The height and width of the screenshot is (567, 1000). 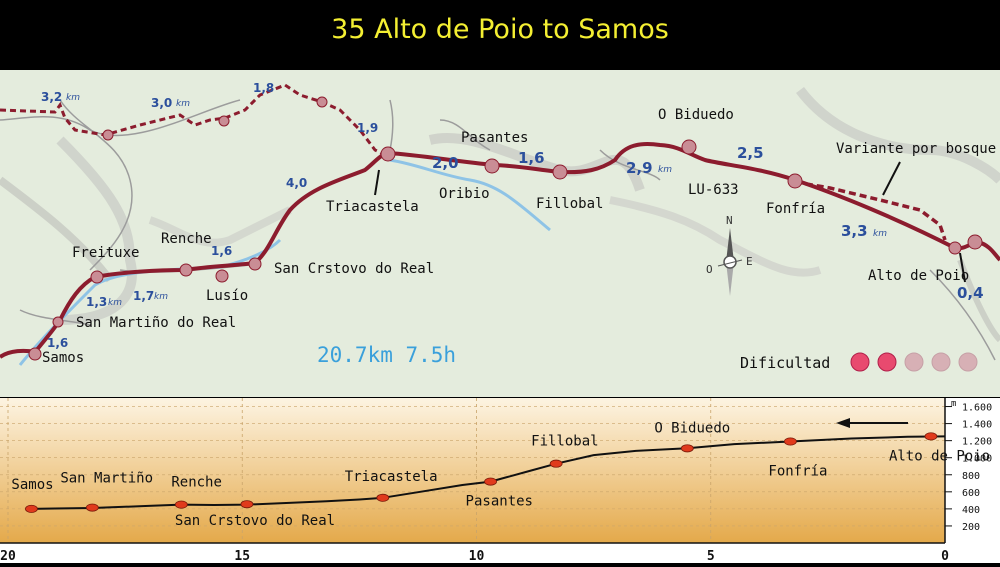 What do you see at coordinates (560, 172) in the screenshot?
I see `marker-fillobal` at bounding box center [560, 172].